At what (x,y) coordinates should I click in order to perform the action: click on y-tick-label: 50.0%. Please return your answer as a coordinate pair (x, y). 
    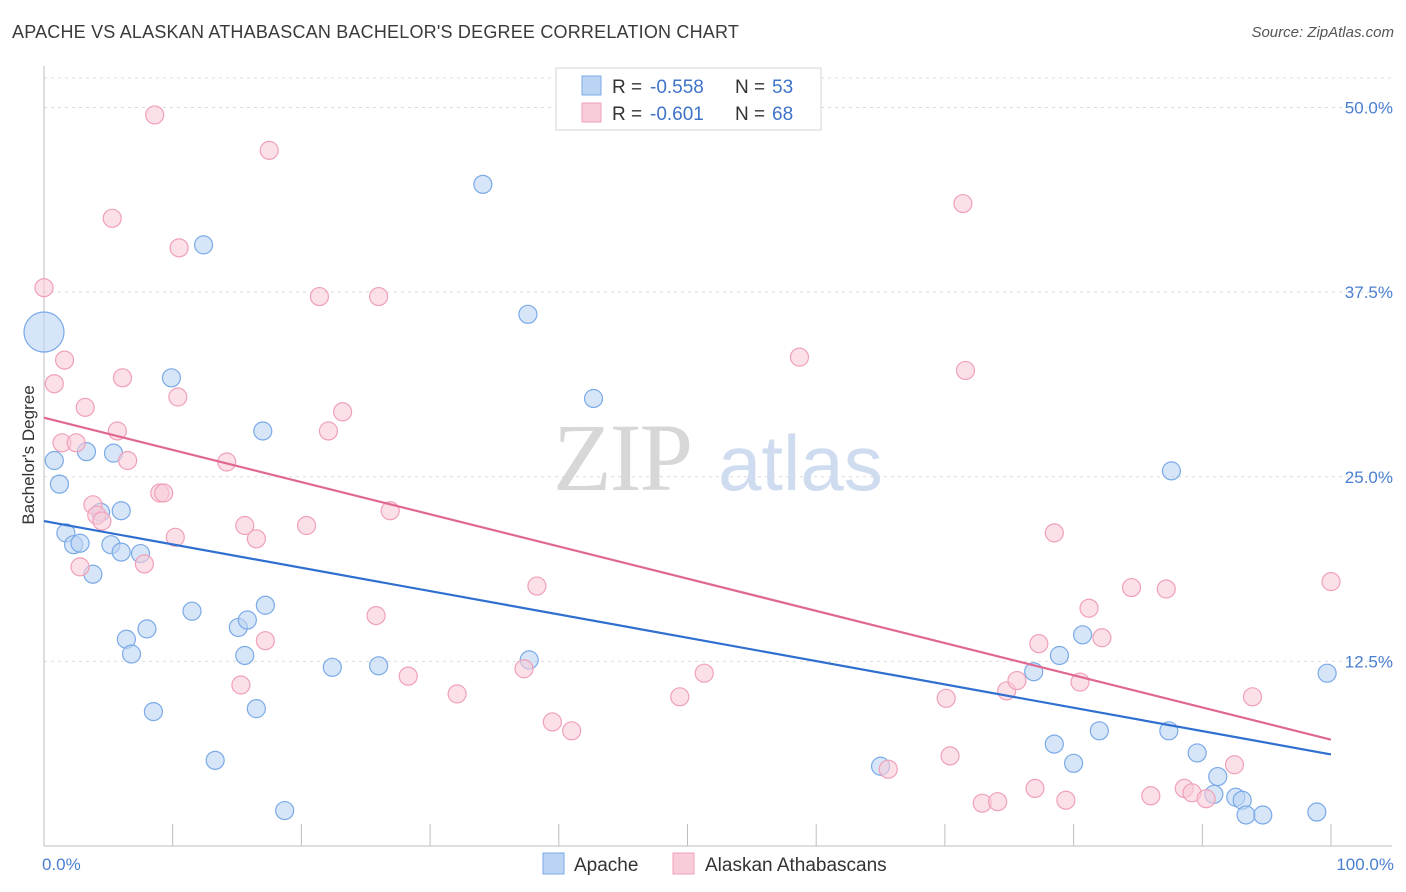
    Looking at the image, I should click on (1369, 108).